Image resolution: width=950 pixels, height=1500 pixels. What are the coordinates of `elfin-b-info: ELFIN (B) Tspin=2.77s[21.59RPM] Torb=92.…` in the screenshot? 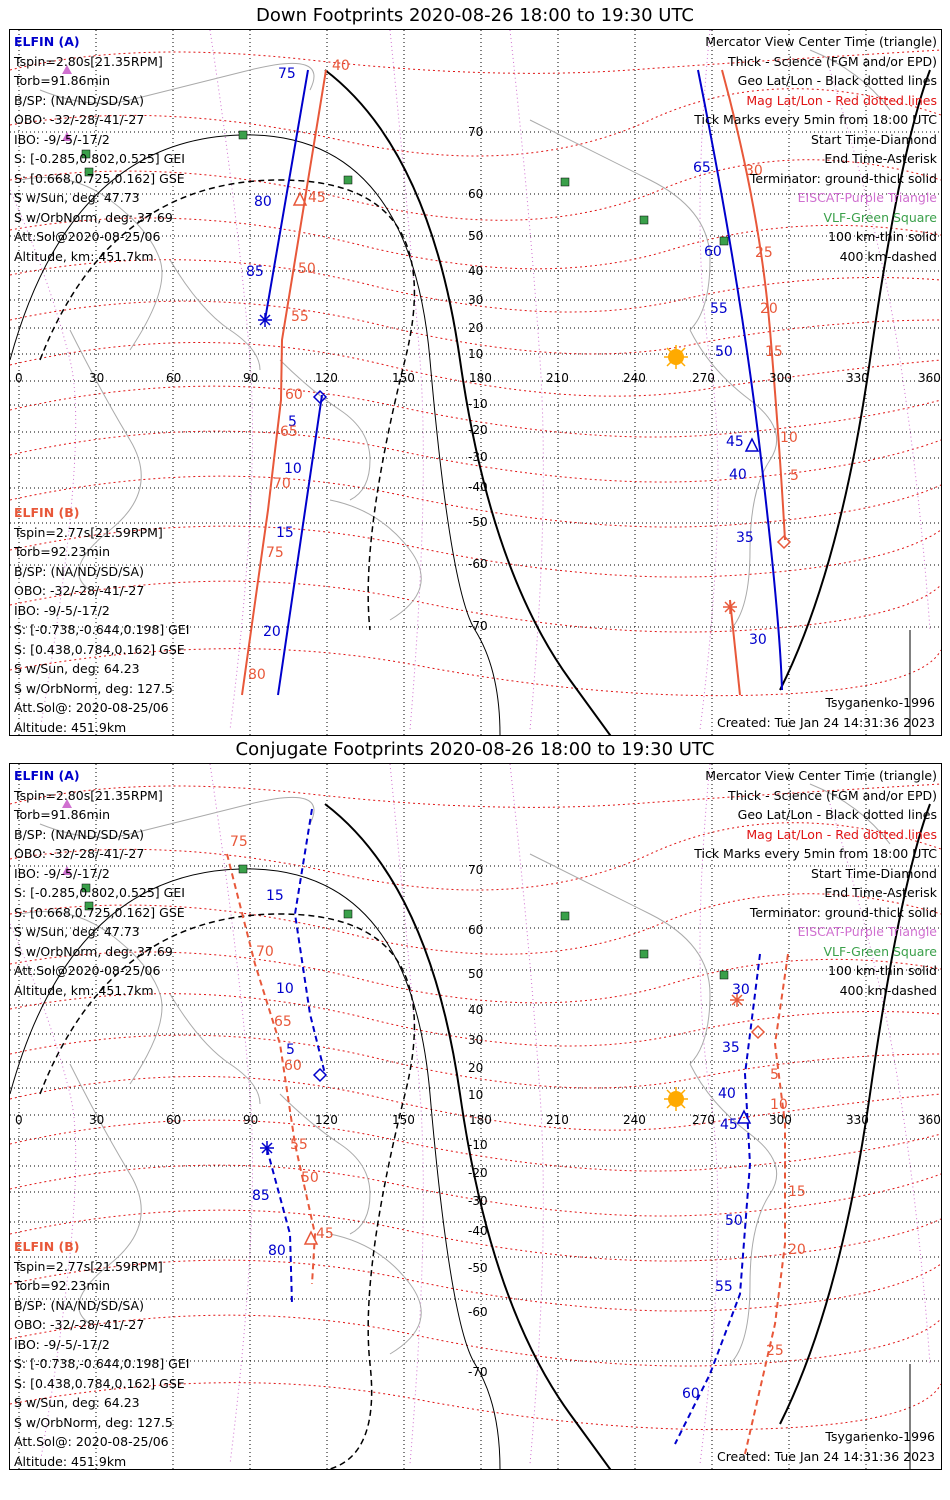 It's located at (101, 619).